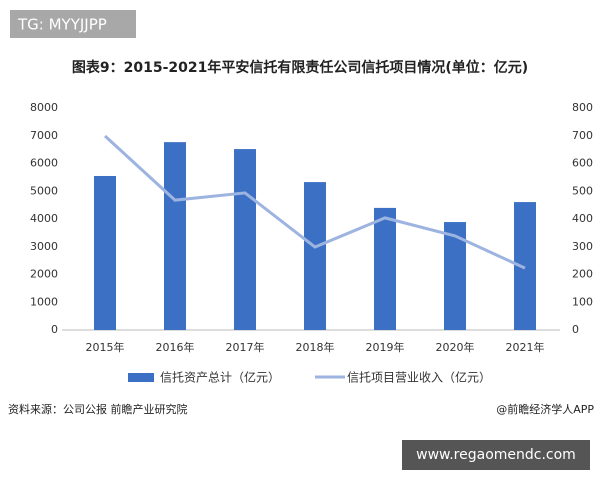  I want to click on y-tick-label: 7000, so click(44, 135).